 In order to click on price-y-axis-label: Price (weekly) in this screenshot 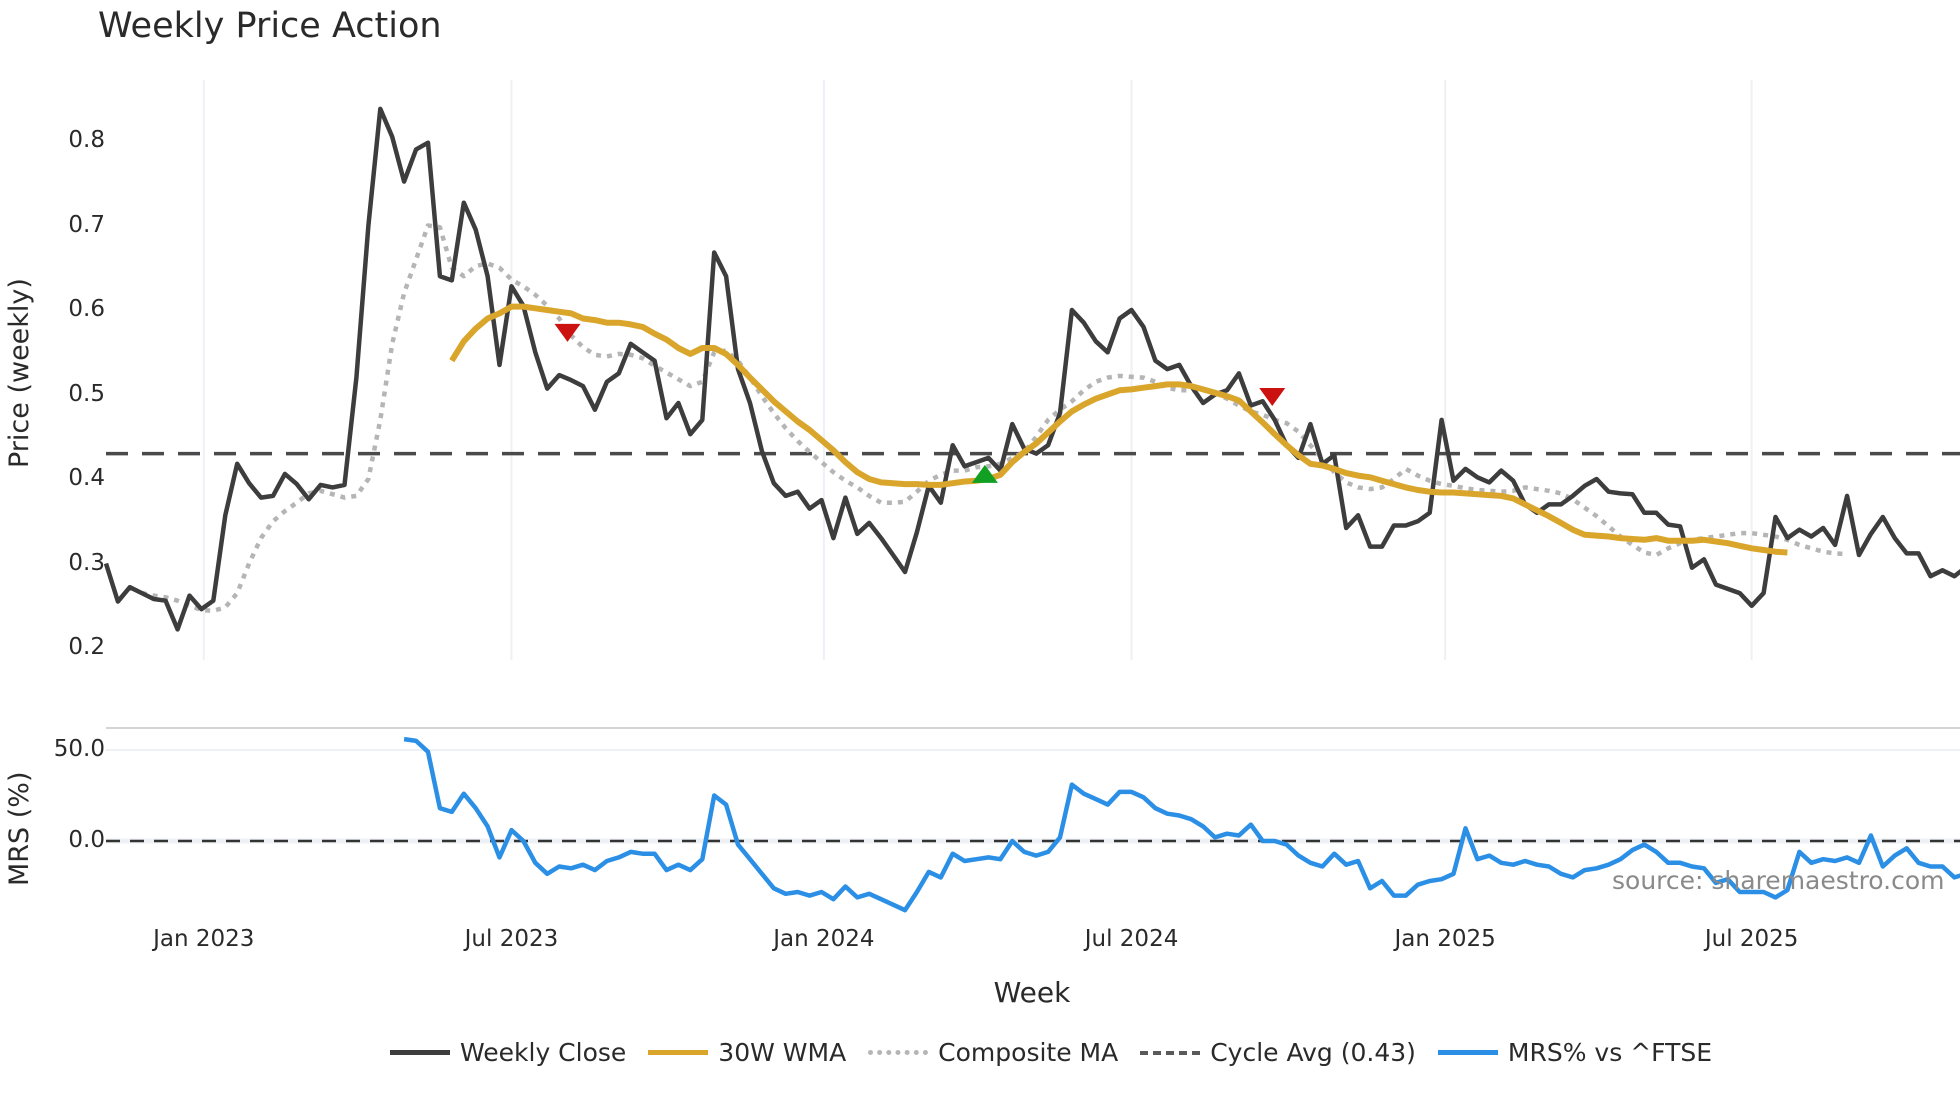, I will do `click(19, 373)`.